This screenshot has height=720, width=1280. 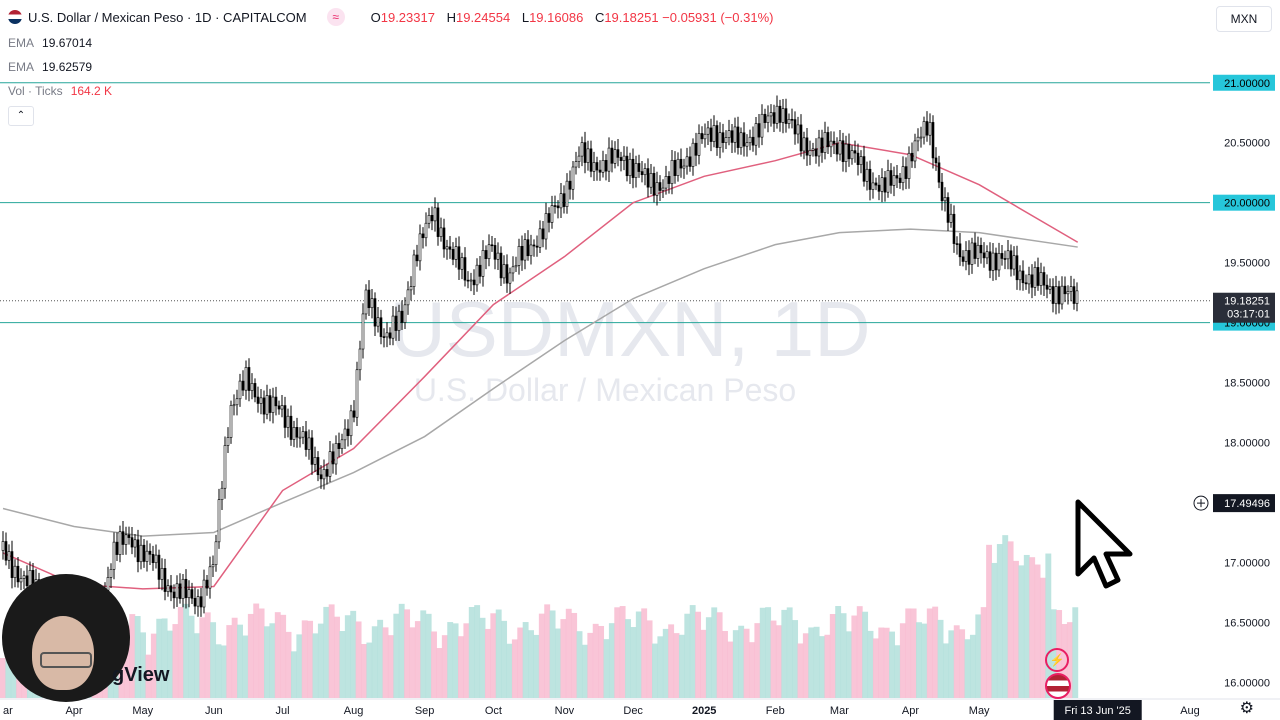 I want to click on ema-value: 19.67014, so click(x=67, y=43).